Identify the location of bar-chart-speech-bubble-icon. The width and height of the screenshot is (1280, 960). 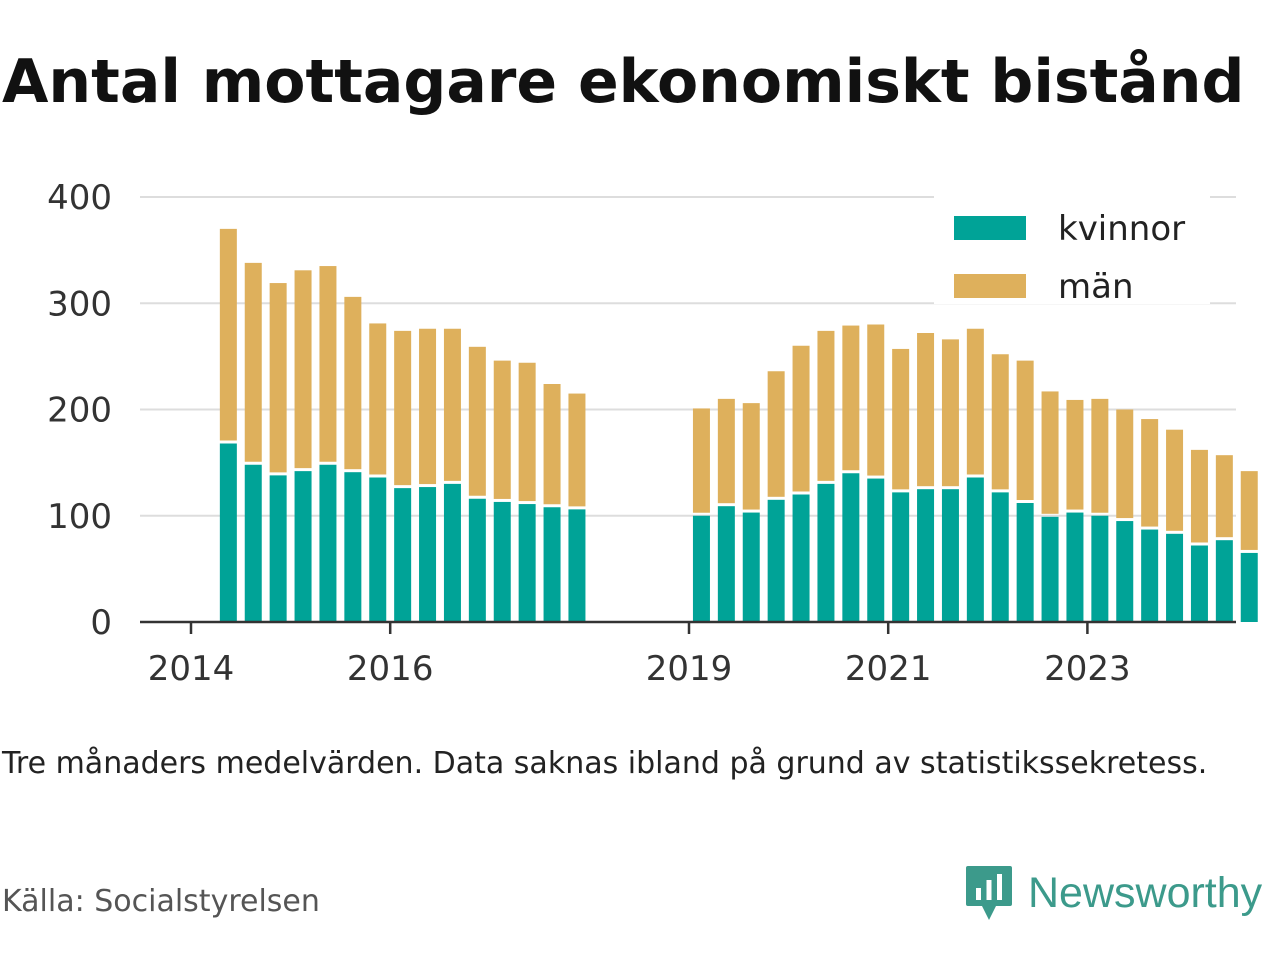
(989, 893).